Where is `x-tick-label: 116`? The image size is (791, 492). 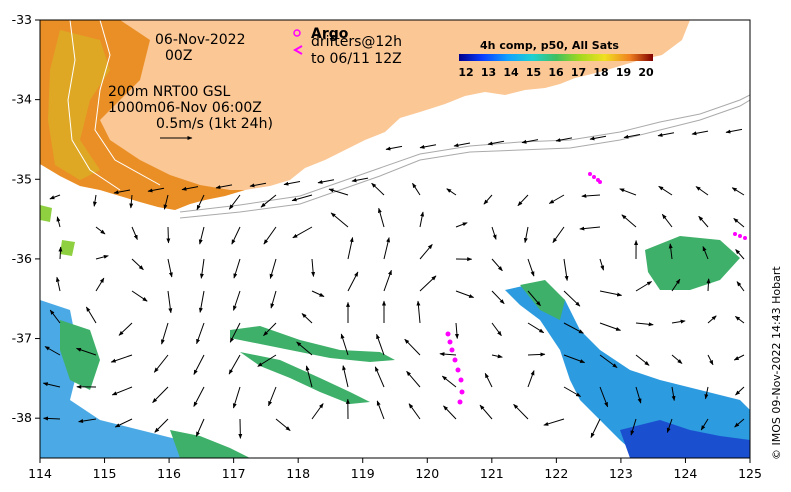
x-tick-label: 116 is located at coordinates (169, 473).